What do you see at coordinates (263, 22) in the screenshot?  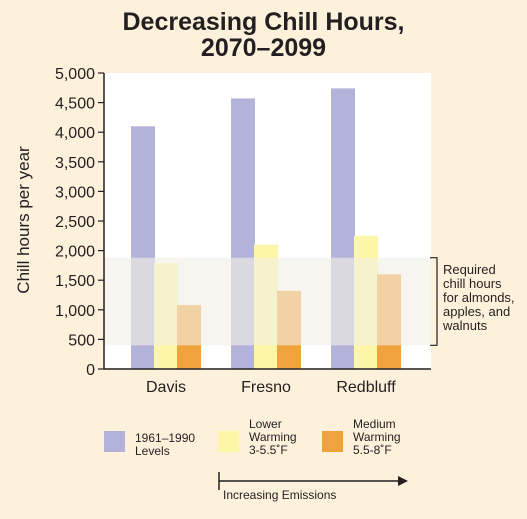 I see `chart-title-line-1: Decreasing Chill Hours,` at bounding box center [263, 22].